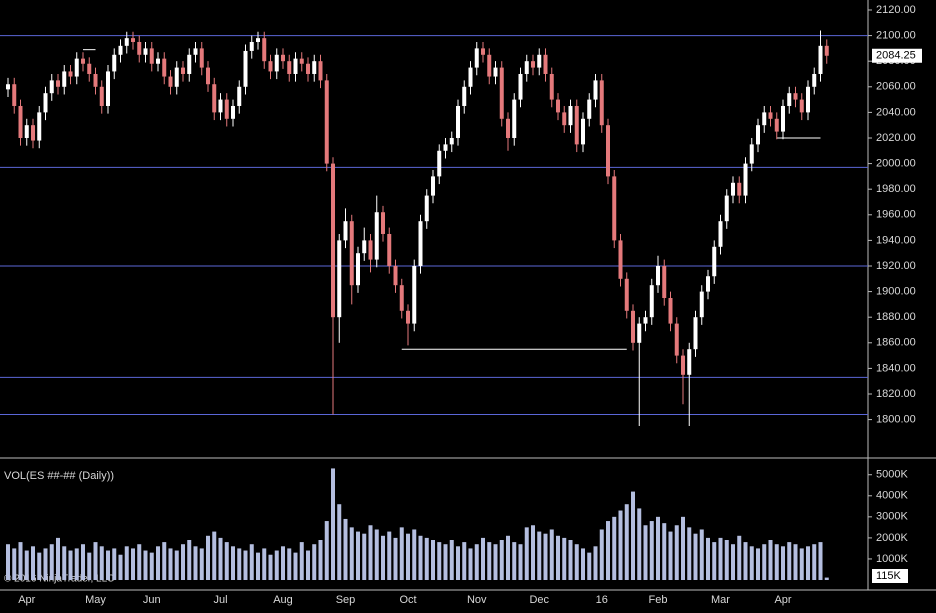 Image resolution: width=936 pixels, height=613 pixels. What do you see at coordinates (896, 56) in the screenshot?
I see `last-price-label: 2084.25` at bounding box center [896, 56].